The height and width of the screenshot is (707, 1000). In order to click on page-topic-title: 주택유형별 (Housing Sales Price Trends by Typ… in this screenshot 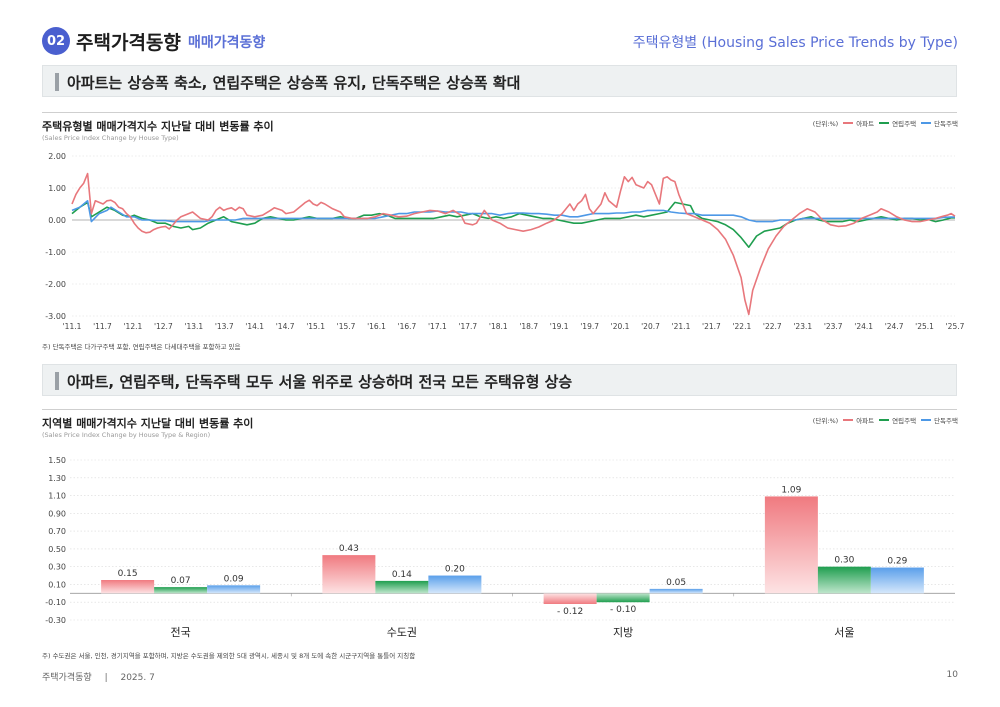, I will do `click(795, 43)`.